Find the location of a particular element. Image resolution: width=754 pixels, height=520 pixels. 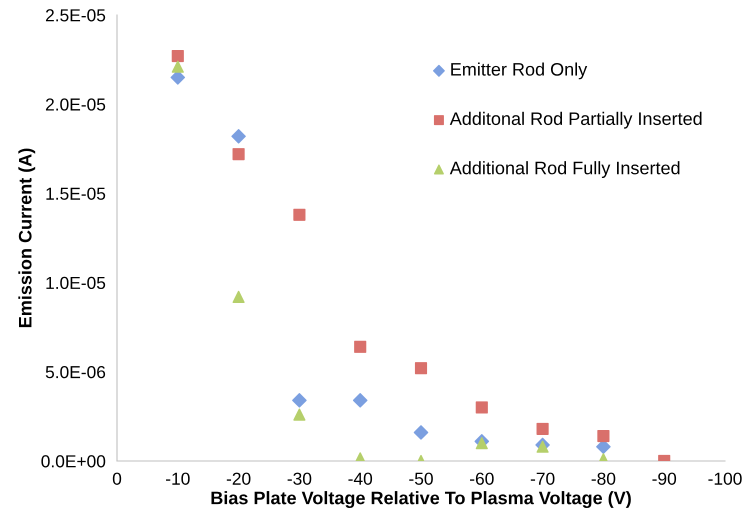

x-tick-label: -50 is located at coordinates (421, 478).